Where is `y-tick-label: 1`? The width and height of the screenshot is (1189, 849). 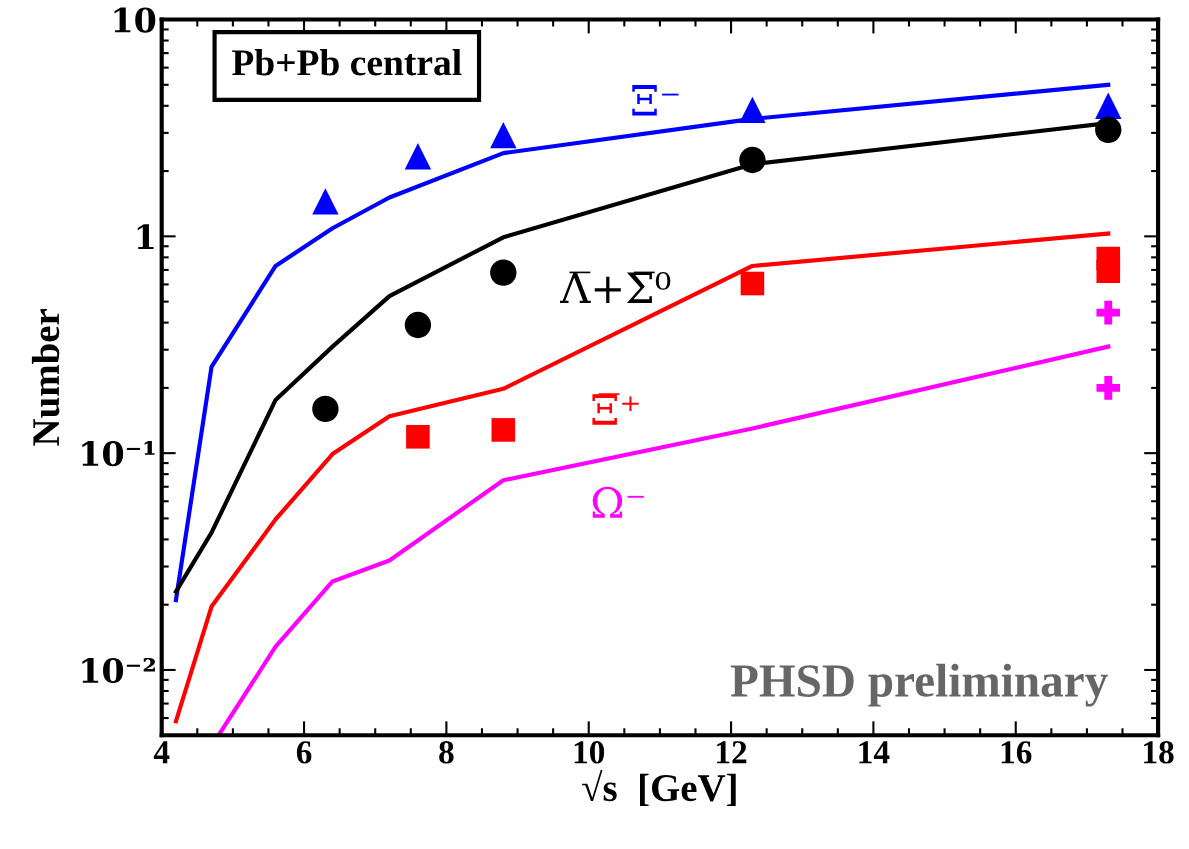 y-tick-label: 1 is located at coordinates (145, 236).